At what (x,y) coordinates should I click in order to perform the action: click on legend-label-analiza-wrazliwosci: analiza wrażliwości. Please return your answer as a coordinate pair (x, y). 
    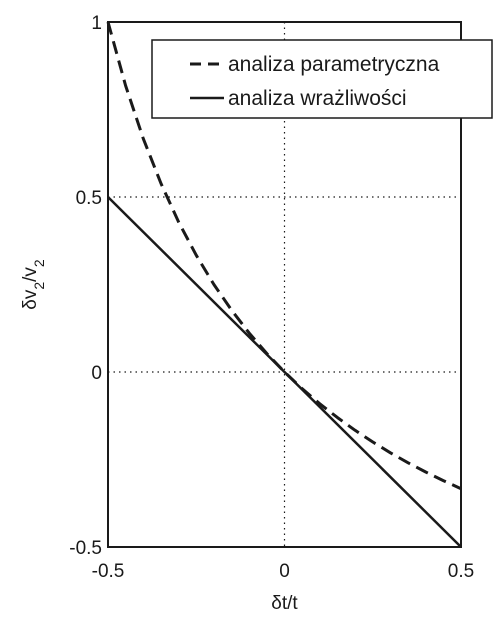
    Looking at the image, I should click on (317, 98).